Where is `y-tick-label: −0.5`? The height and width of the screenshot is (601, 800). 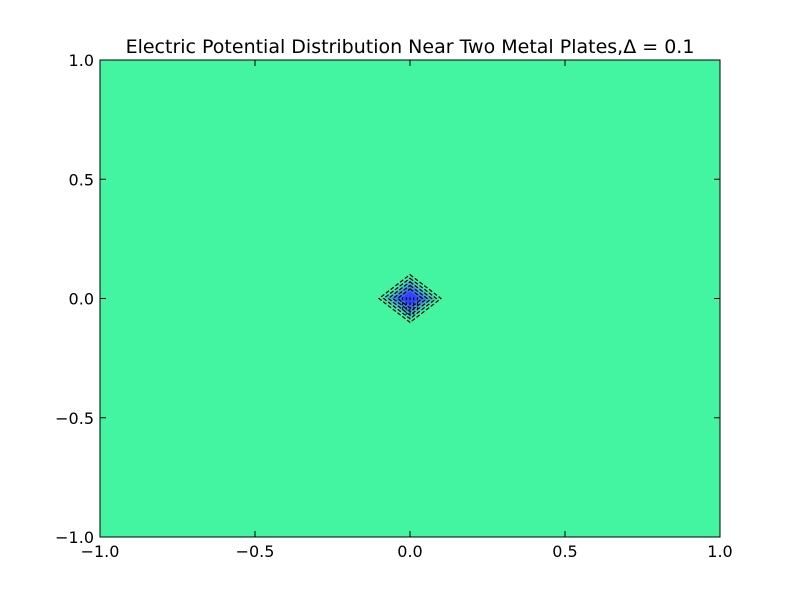 y-tick-label: −0.5 is located at coordinates (74, 418).